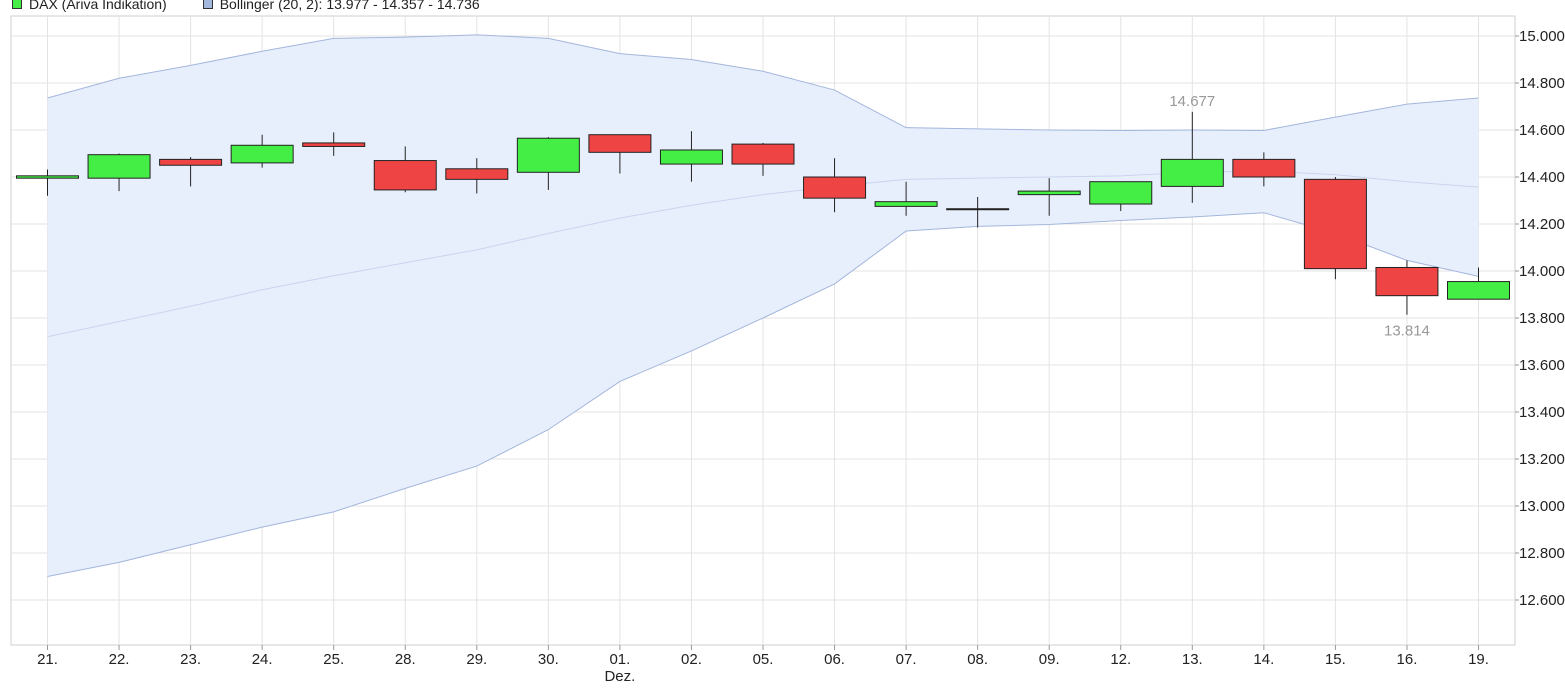 This screenshot has width=1565, height=696. Describe the element at coordinates (17, 4) in the screenshot. I see `legend-swatch-dax` at that location.